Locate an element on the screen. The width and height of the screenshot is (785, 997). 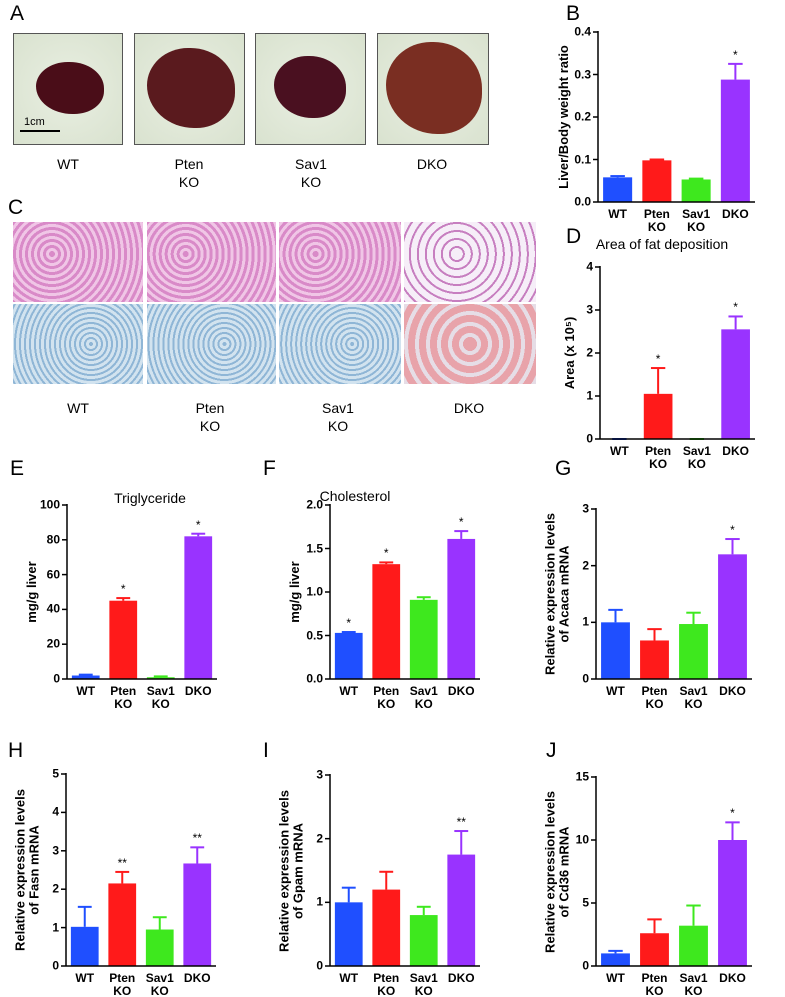
y-axis-label: mg/g liver is located at coordinates (31, 592).